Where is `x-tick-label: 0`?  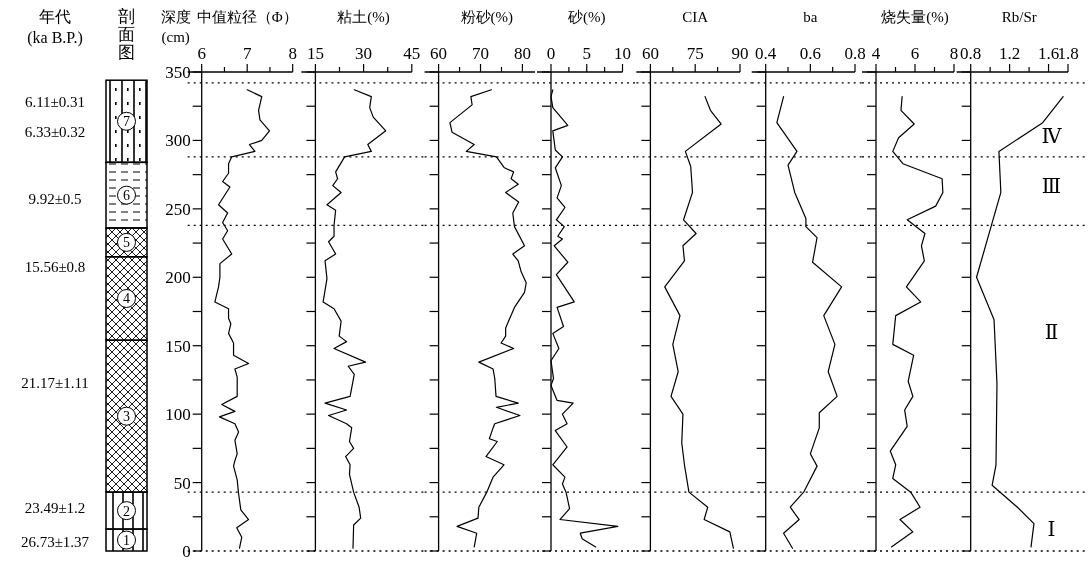
x-tick-label: 0 is located at coordinates (551, 53).